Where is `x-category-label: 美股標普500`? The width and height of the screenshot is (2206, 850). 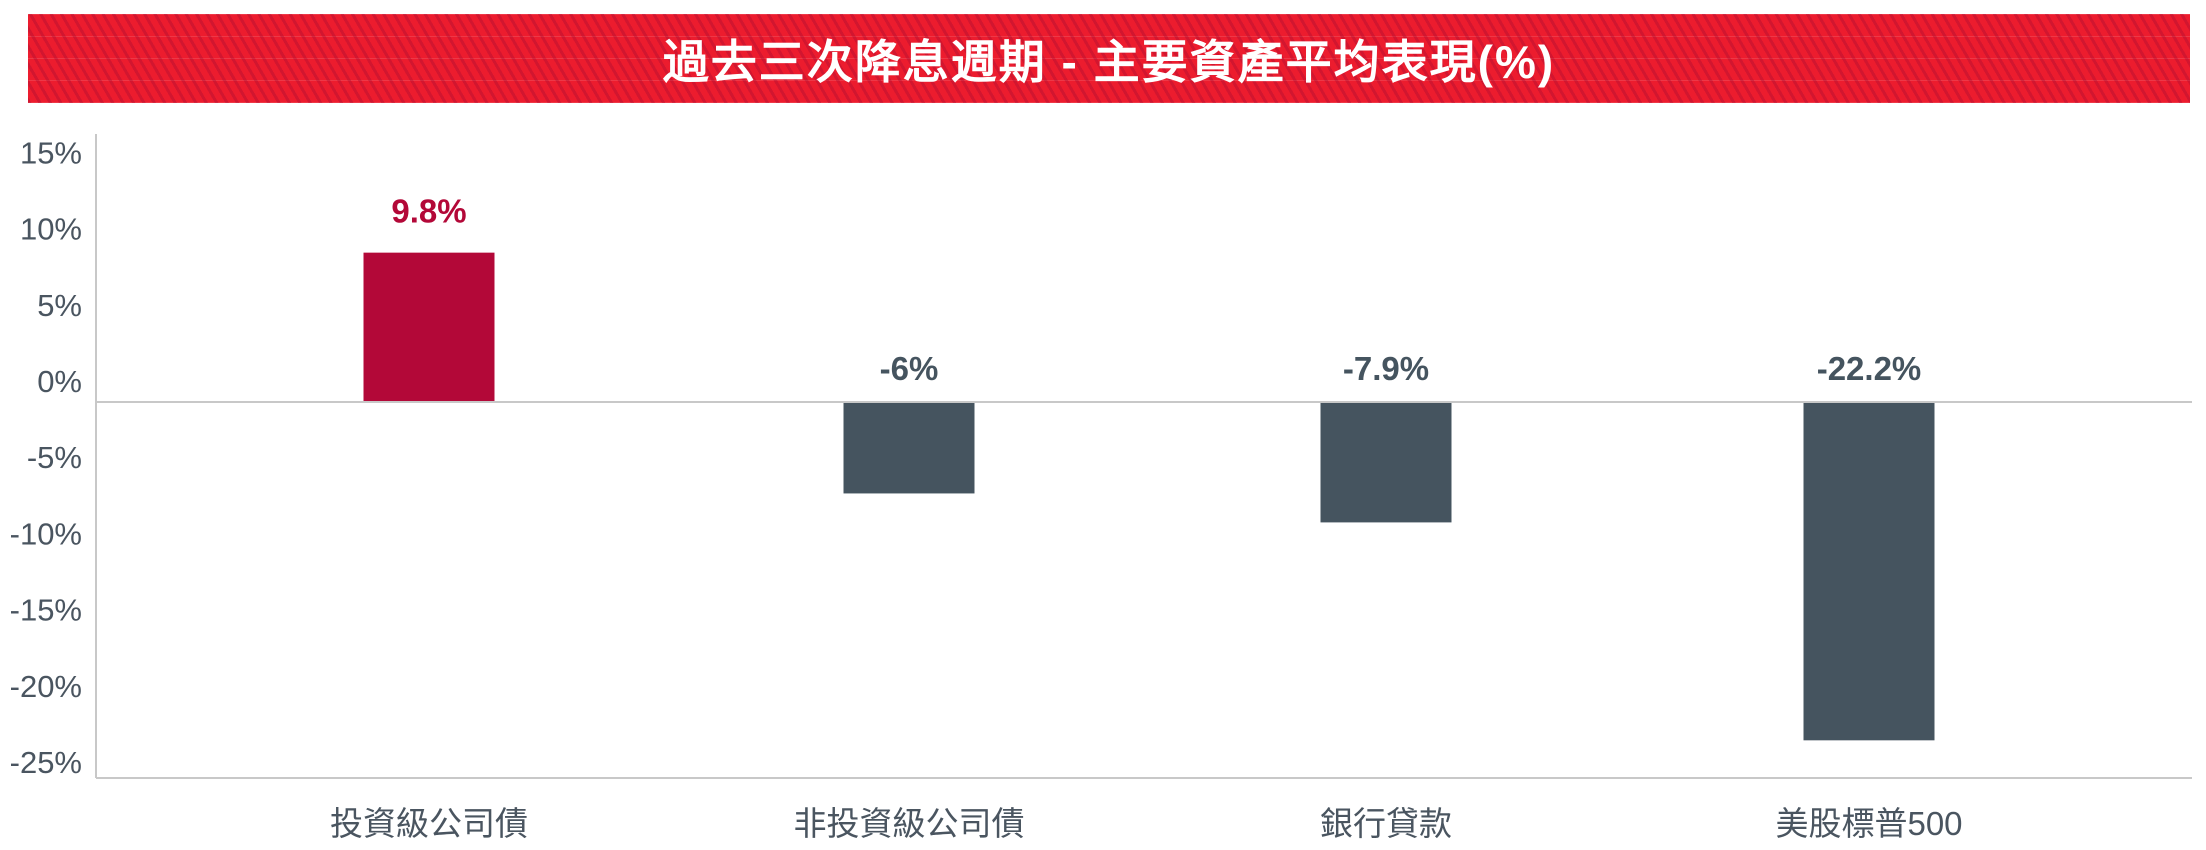 x-category-label: 美股標普500 is located at coordinates (1868, 823).